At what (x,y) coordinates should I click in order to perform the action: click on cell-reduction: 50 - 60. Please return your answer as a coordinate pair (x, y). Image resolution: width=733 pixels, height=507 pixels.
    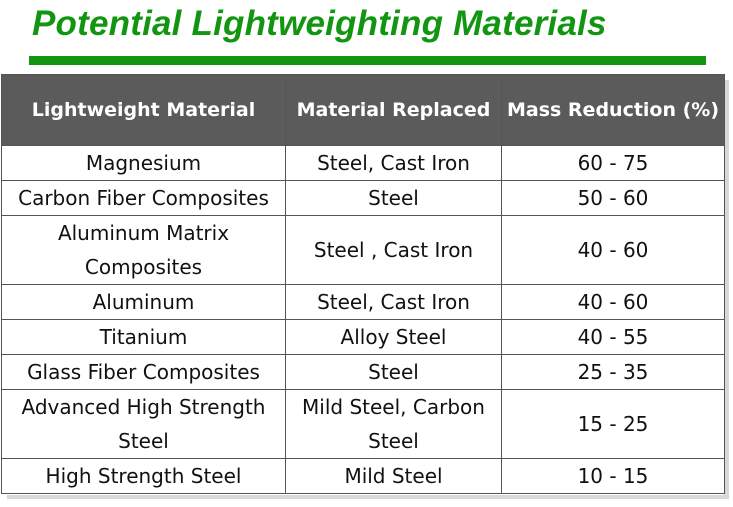
    Looking at the image, I should click on (613, 198).